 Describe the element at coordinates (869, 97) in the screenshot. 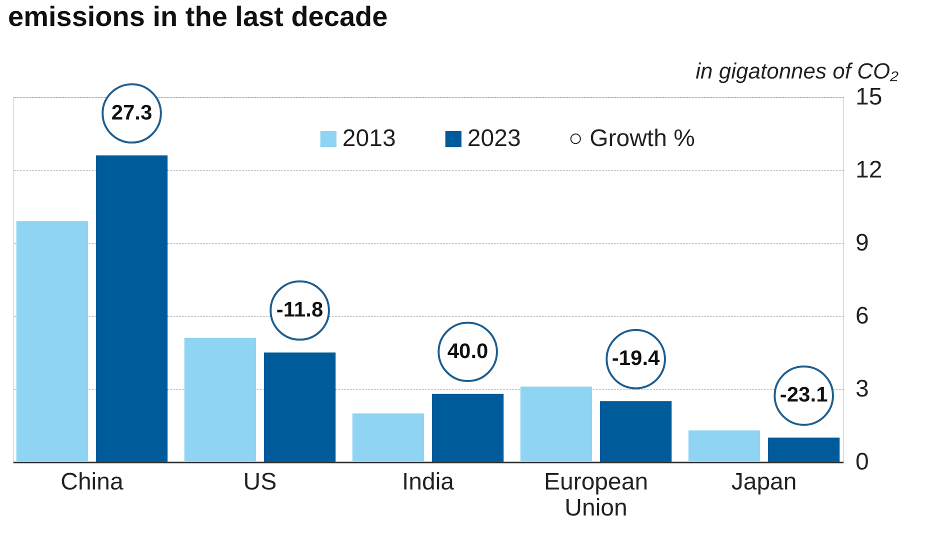

I see `y-tick-label: 15` at that location.